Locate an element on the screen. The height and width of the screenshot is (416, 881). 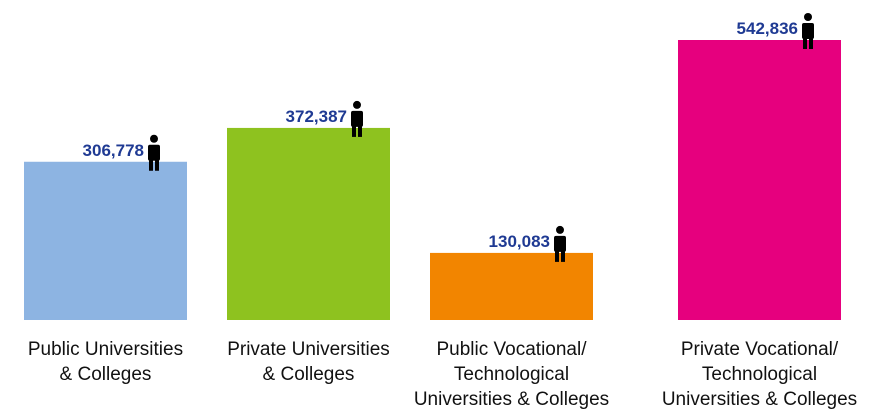
value-label-3: 130,083 is located at coordinates (519, 241).